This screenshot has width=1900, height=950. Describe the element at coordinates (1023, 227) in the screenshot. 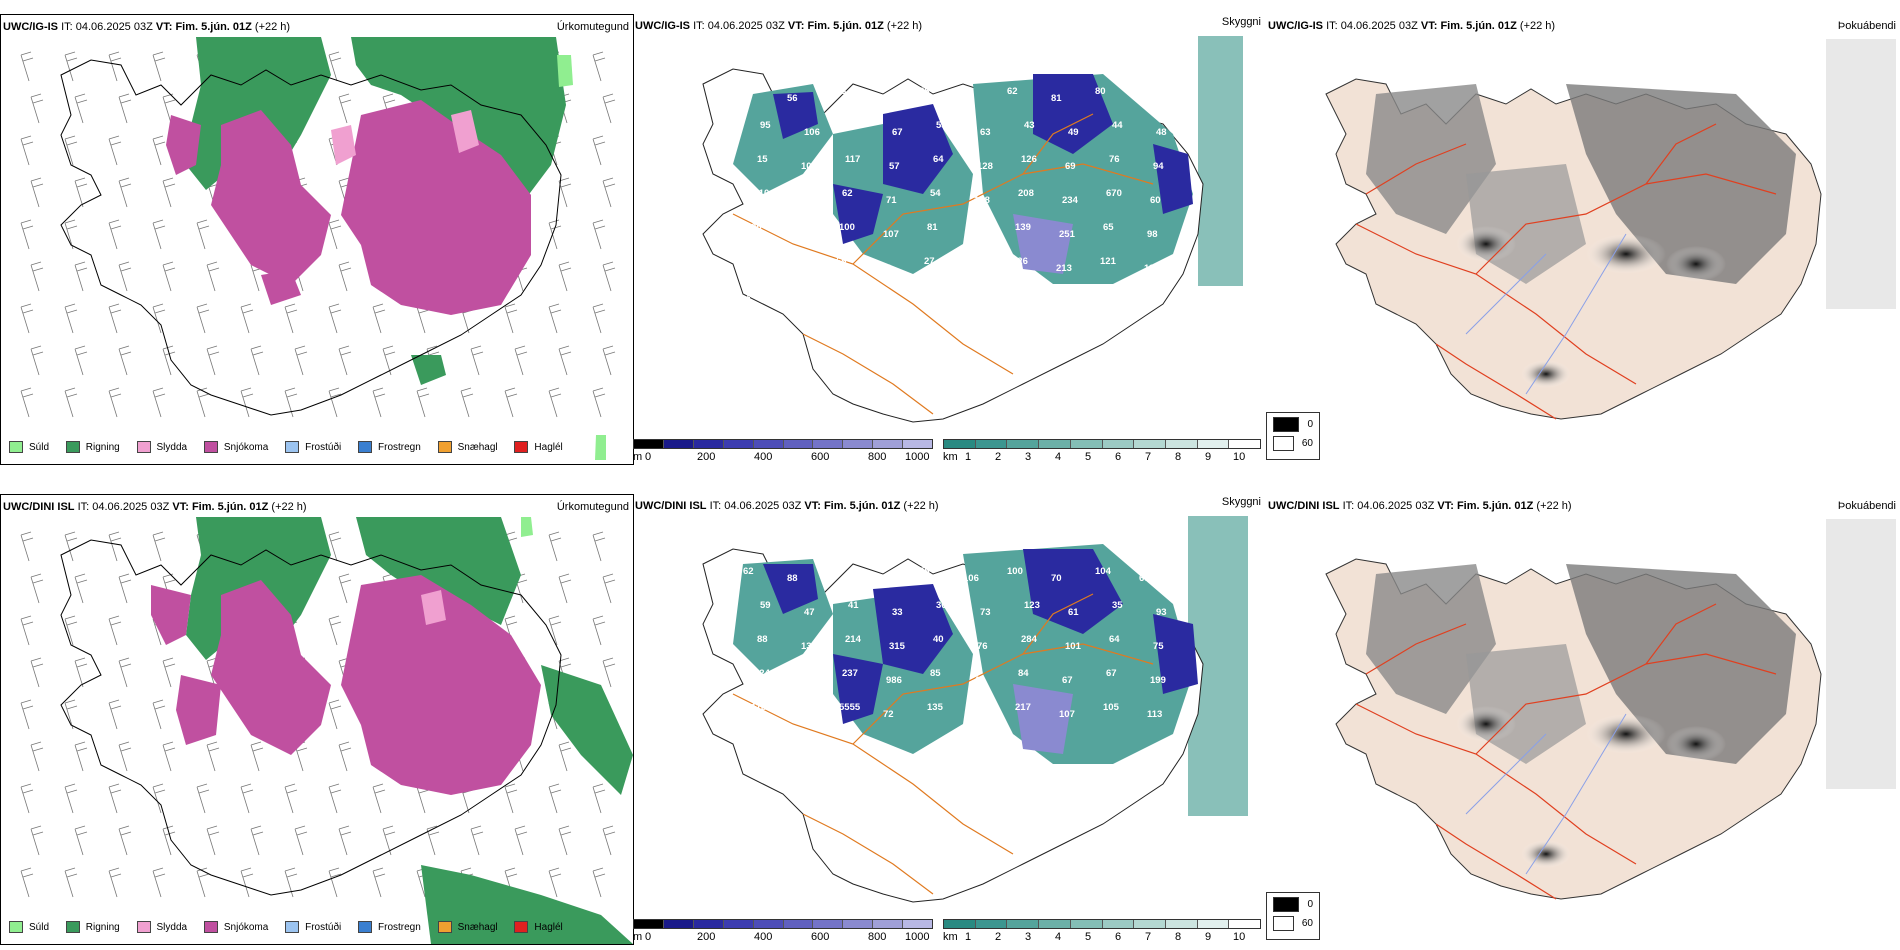

I see `visibility-value-label: 139` at that location.